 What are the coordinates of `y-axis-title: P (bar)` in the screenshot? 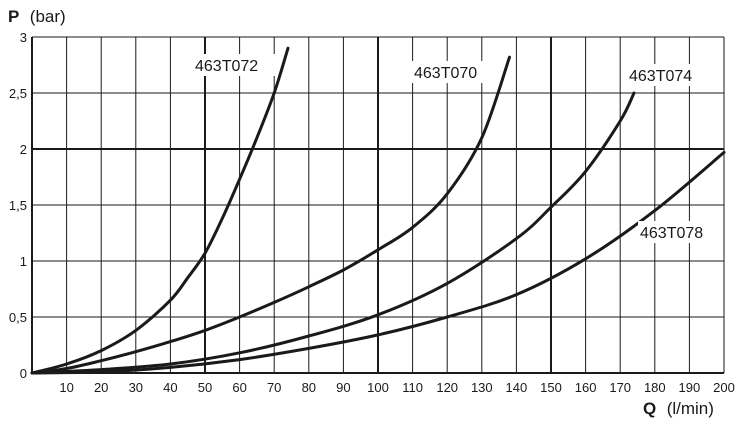 It's located at (37, 16).